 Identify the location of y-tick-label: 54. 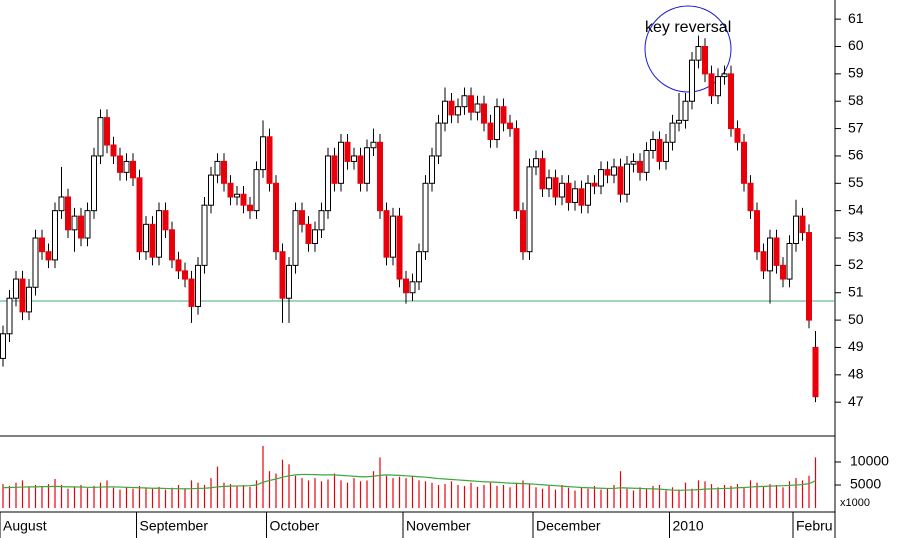
(856, 209).